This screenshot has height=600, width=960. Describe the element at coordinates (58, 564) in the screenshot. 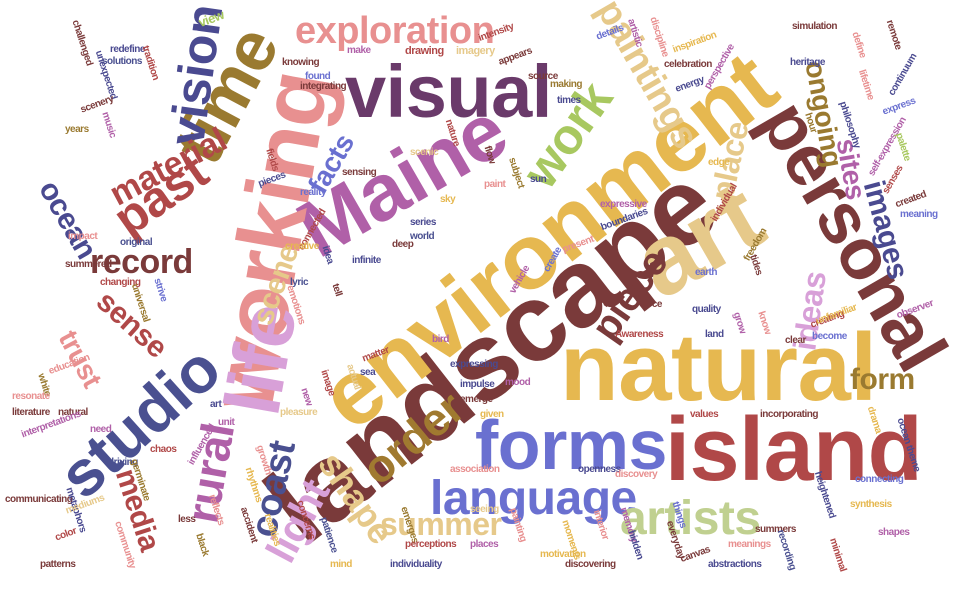

I see `word-patterns: patterns` at that location.